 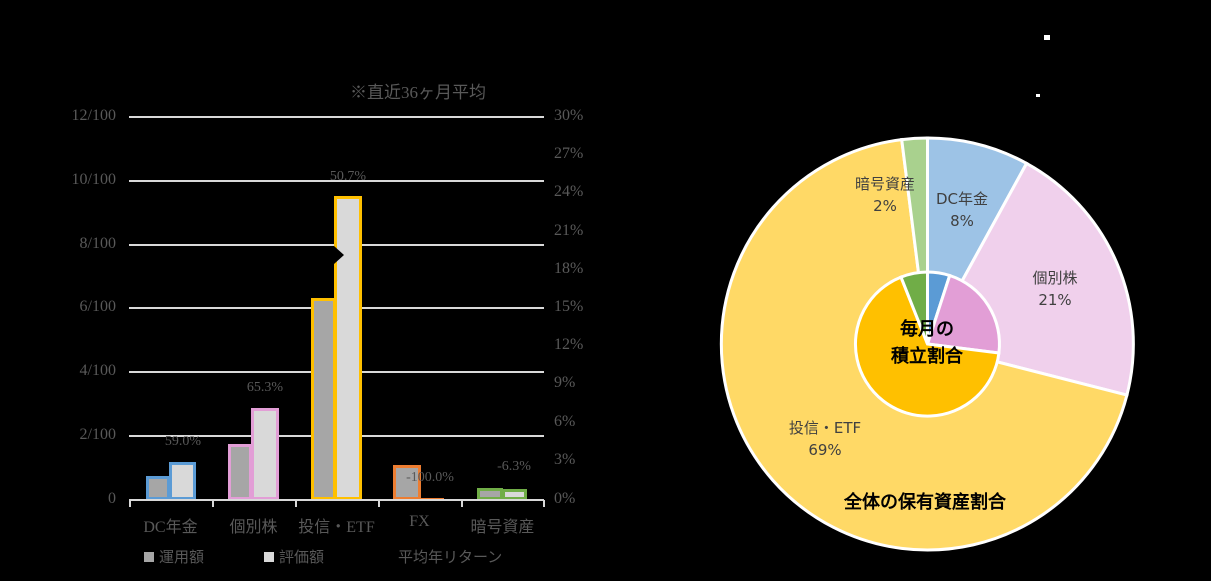 What do you see at coordinates (339, 255) in the screenshot?
I see `pointer-marker-icon` at bounding box center [339, 255].